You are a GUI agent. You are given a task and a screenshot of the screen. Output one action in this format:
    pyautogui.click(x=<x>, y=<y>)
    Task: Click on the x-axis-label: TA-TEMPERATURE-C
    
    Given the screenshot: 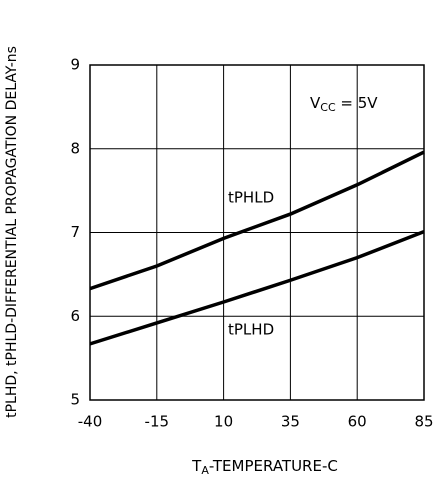 What is the action you would take?
    pyautogui.click(x=264, y=467)
    